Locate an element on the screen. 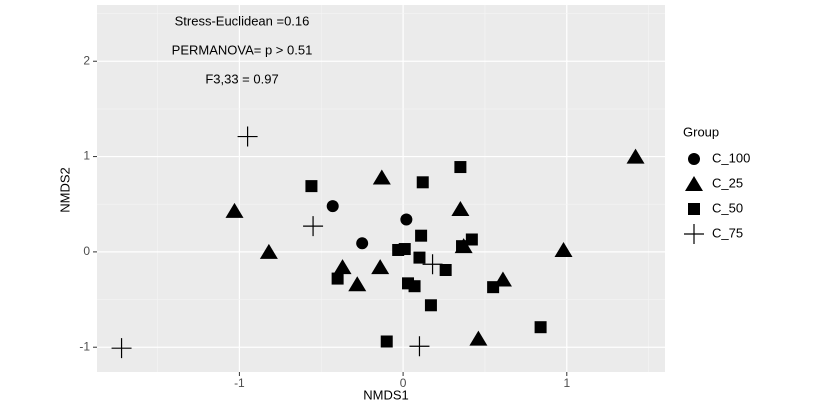 The image size is (825, 410). legend-label: C_50 is located at coordinates (727, 207).